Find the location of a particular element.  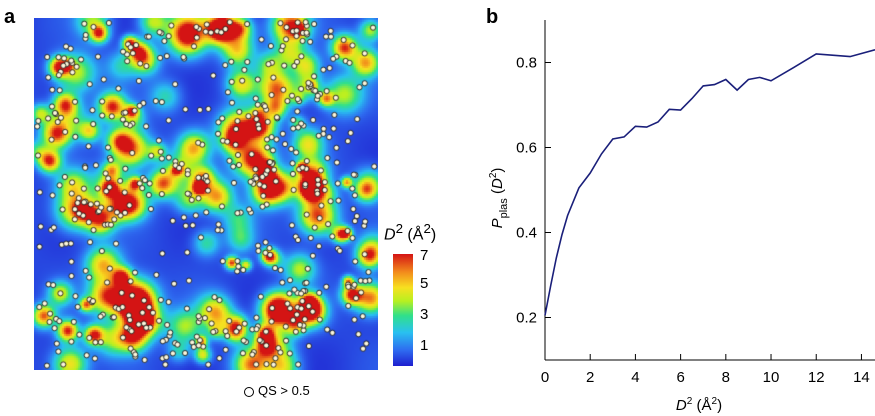

x-tick-label: 14 is located at coordinates (861, 377).